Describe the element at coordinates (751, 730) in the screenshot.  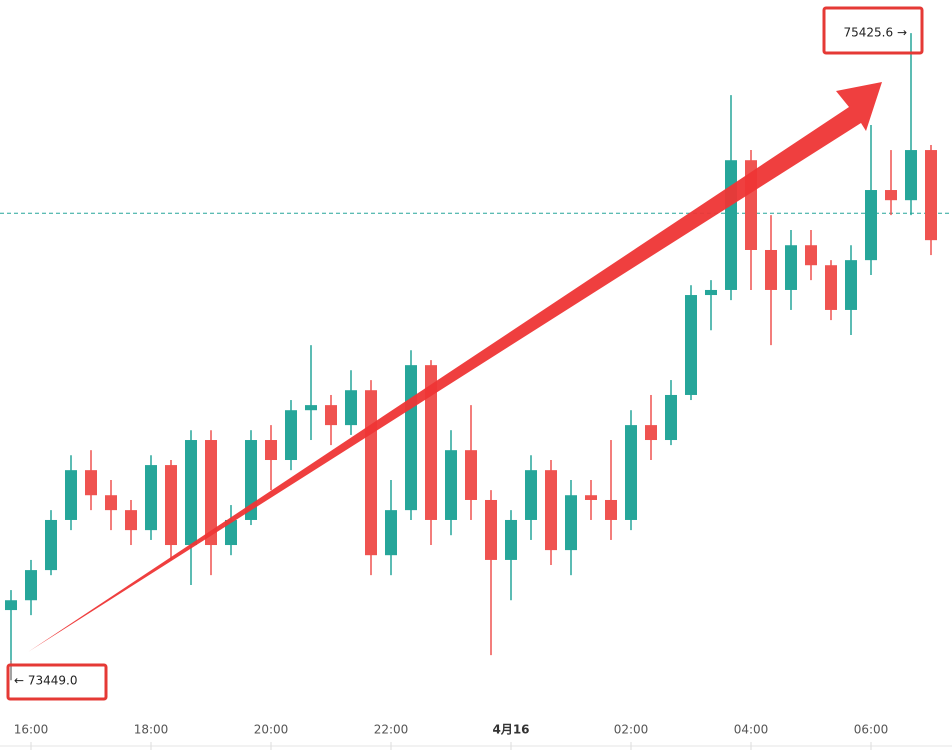
I see `x-tick-label: 04:00` at that location.